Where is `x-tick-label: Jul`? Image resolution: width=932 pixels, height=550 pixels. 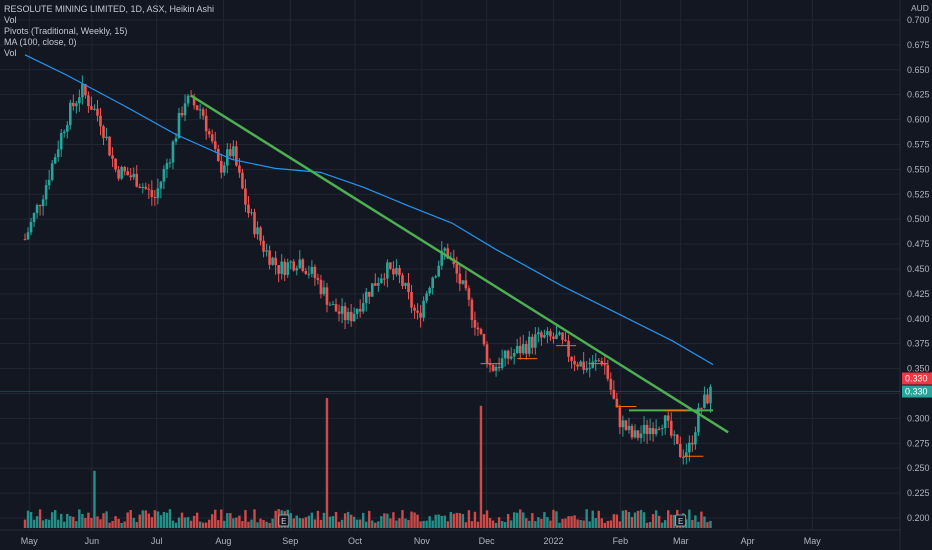
x-tick-label: Jul is located at coordinates (157, 541).